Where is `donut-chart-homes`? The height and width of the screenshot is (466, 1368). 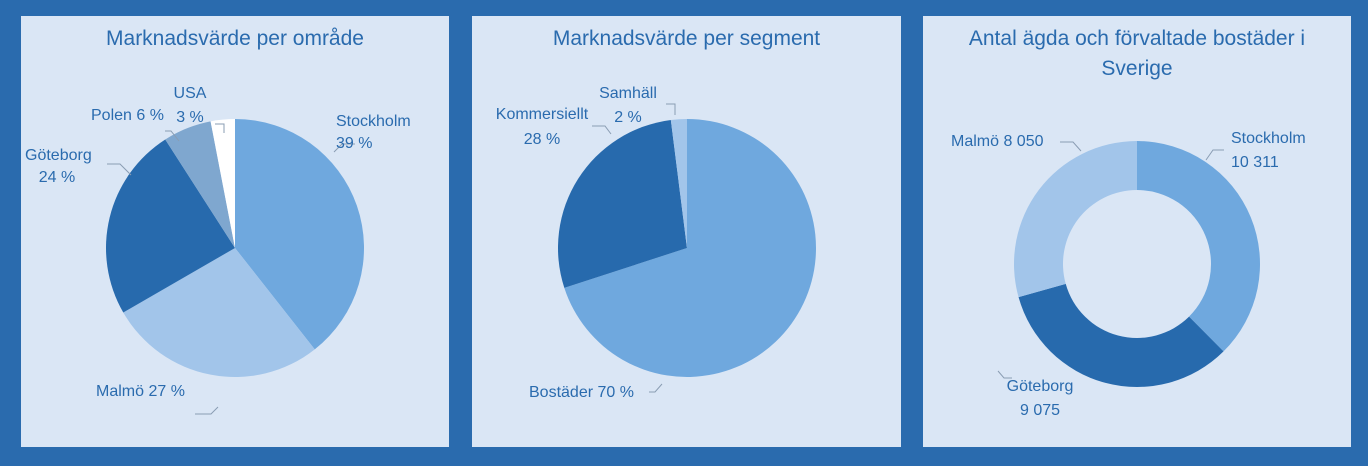
donut-chart-homes is located at coordinates (1128, 264).